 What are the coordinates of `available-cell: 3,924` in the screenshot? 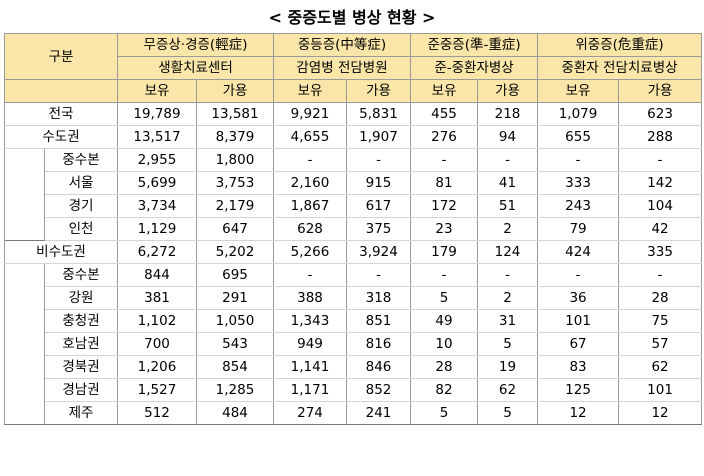 It's located at (378, 252).